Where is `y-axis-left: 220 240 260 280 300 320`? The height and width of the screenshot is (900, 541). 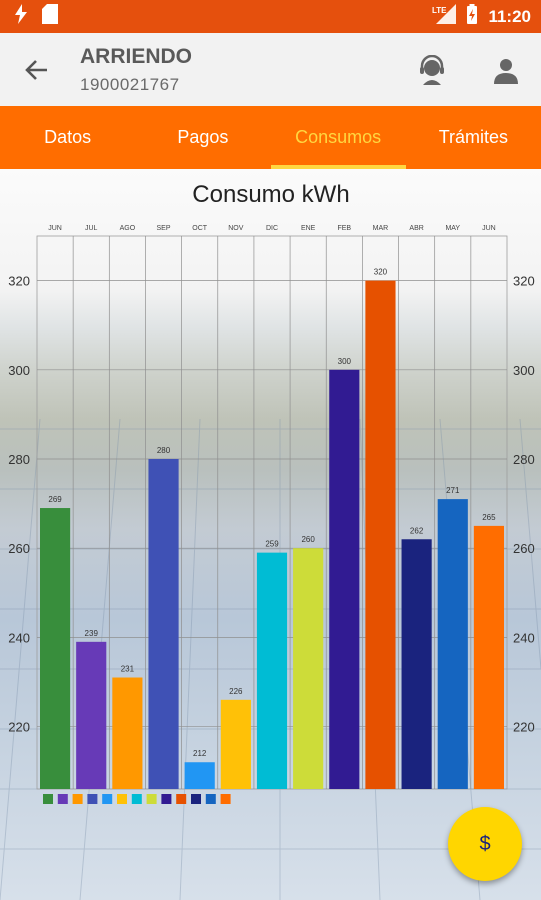
y-axis-left: 220 240 260 280 300 320 is located at coordinates (19, 504).